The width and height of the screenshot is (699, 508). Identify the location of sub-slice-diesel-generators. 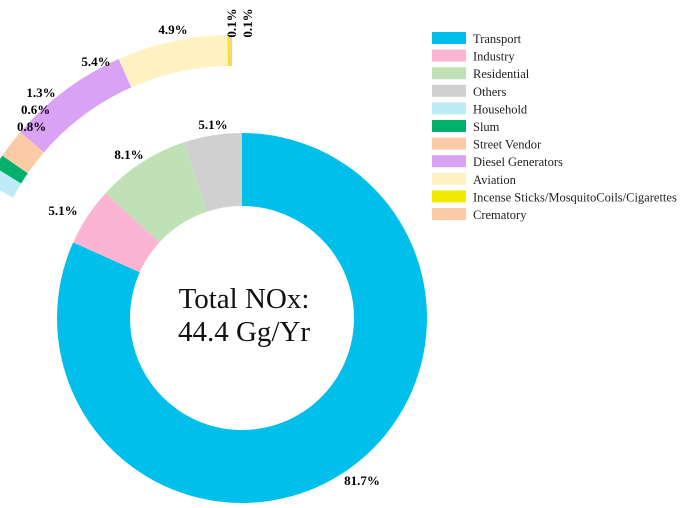
(76, 106).